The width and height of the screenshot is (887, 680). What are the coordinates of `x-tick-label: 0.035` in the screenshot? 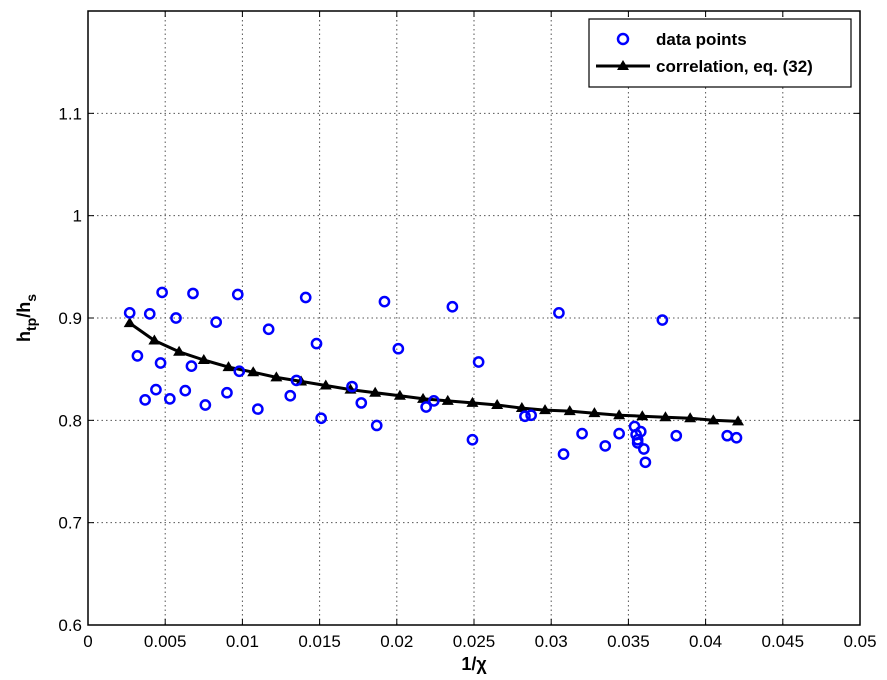 It's located at (628, 641).